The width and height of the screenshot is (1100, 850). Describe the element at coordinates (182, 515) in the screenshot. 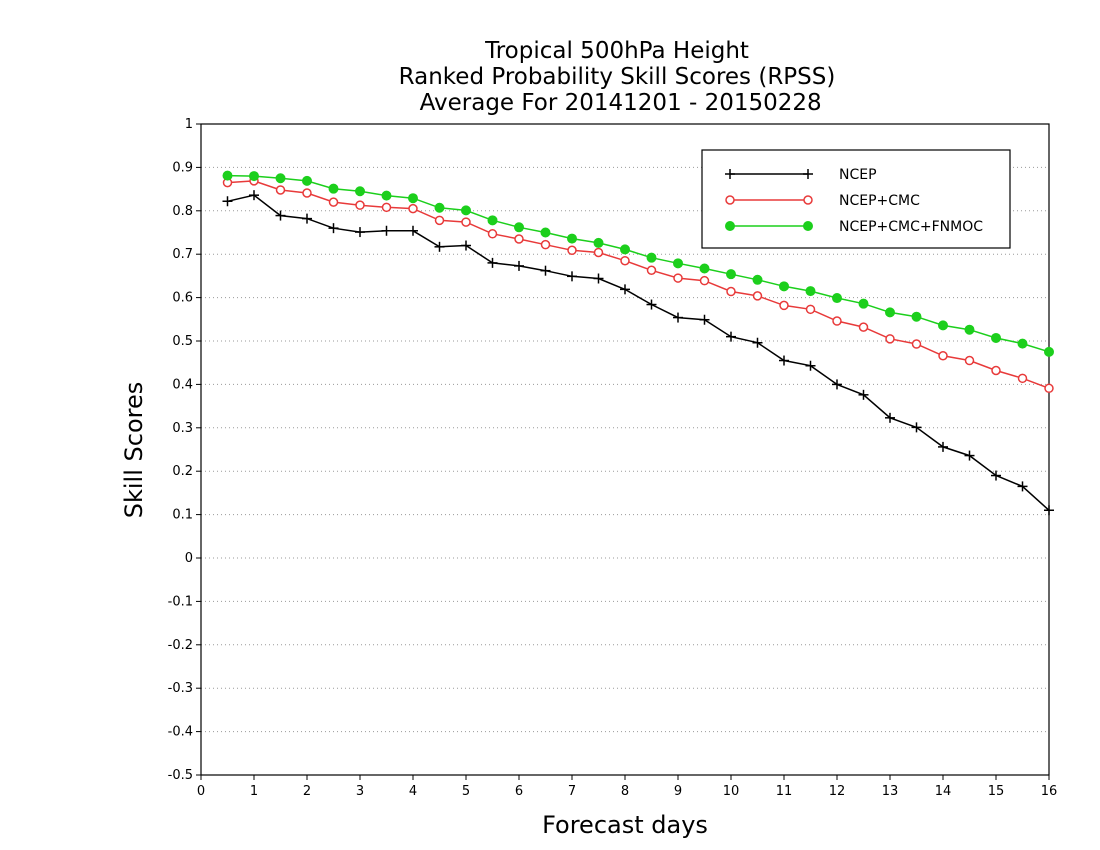

I see `y-tick-label: 0.1` at that location.